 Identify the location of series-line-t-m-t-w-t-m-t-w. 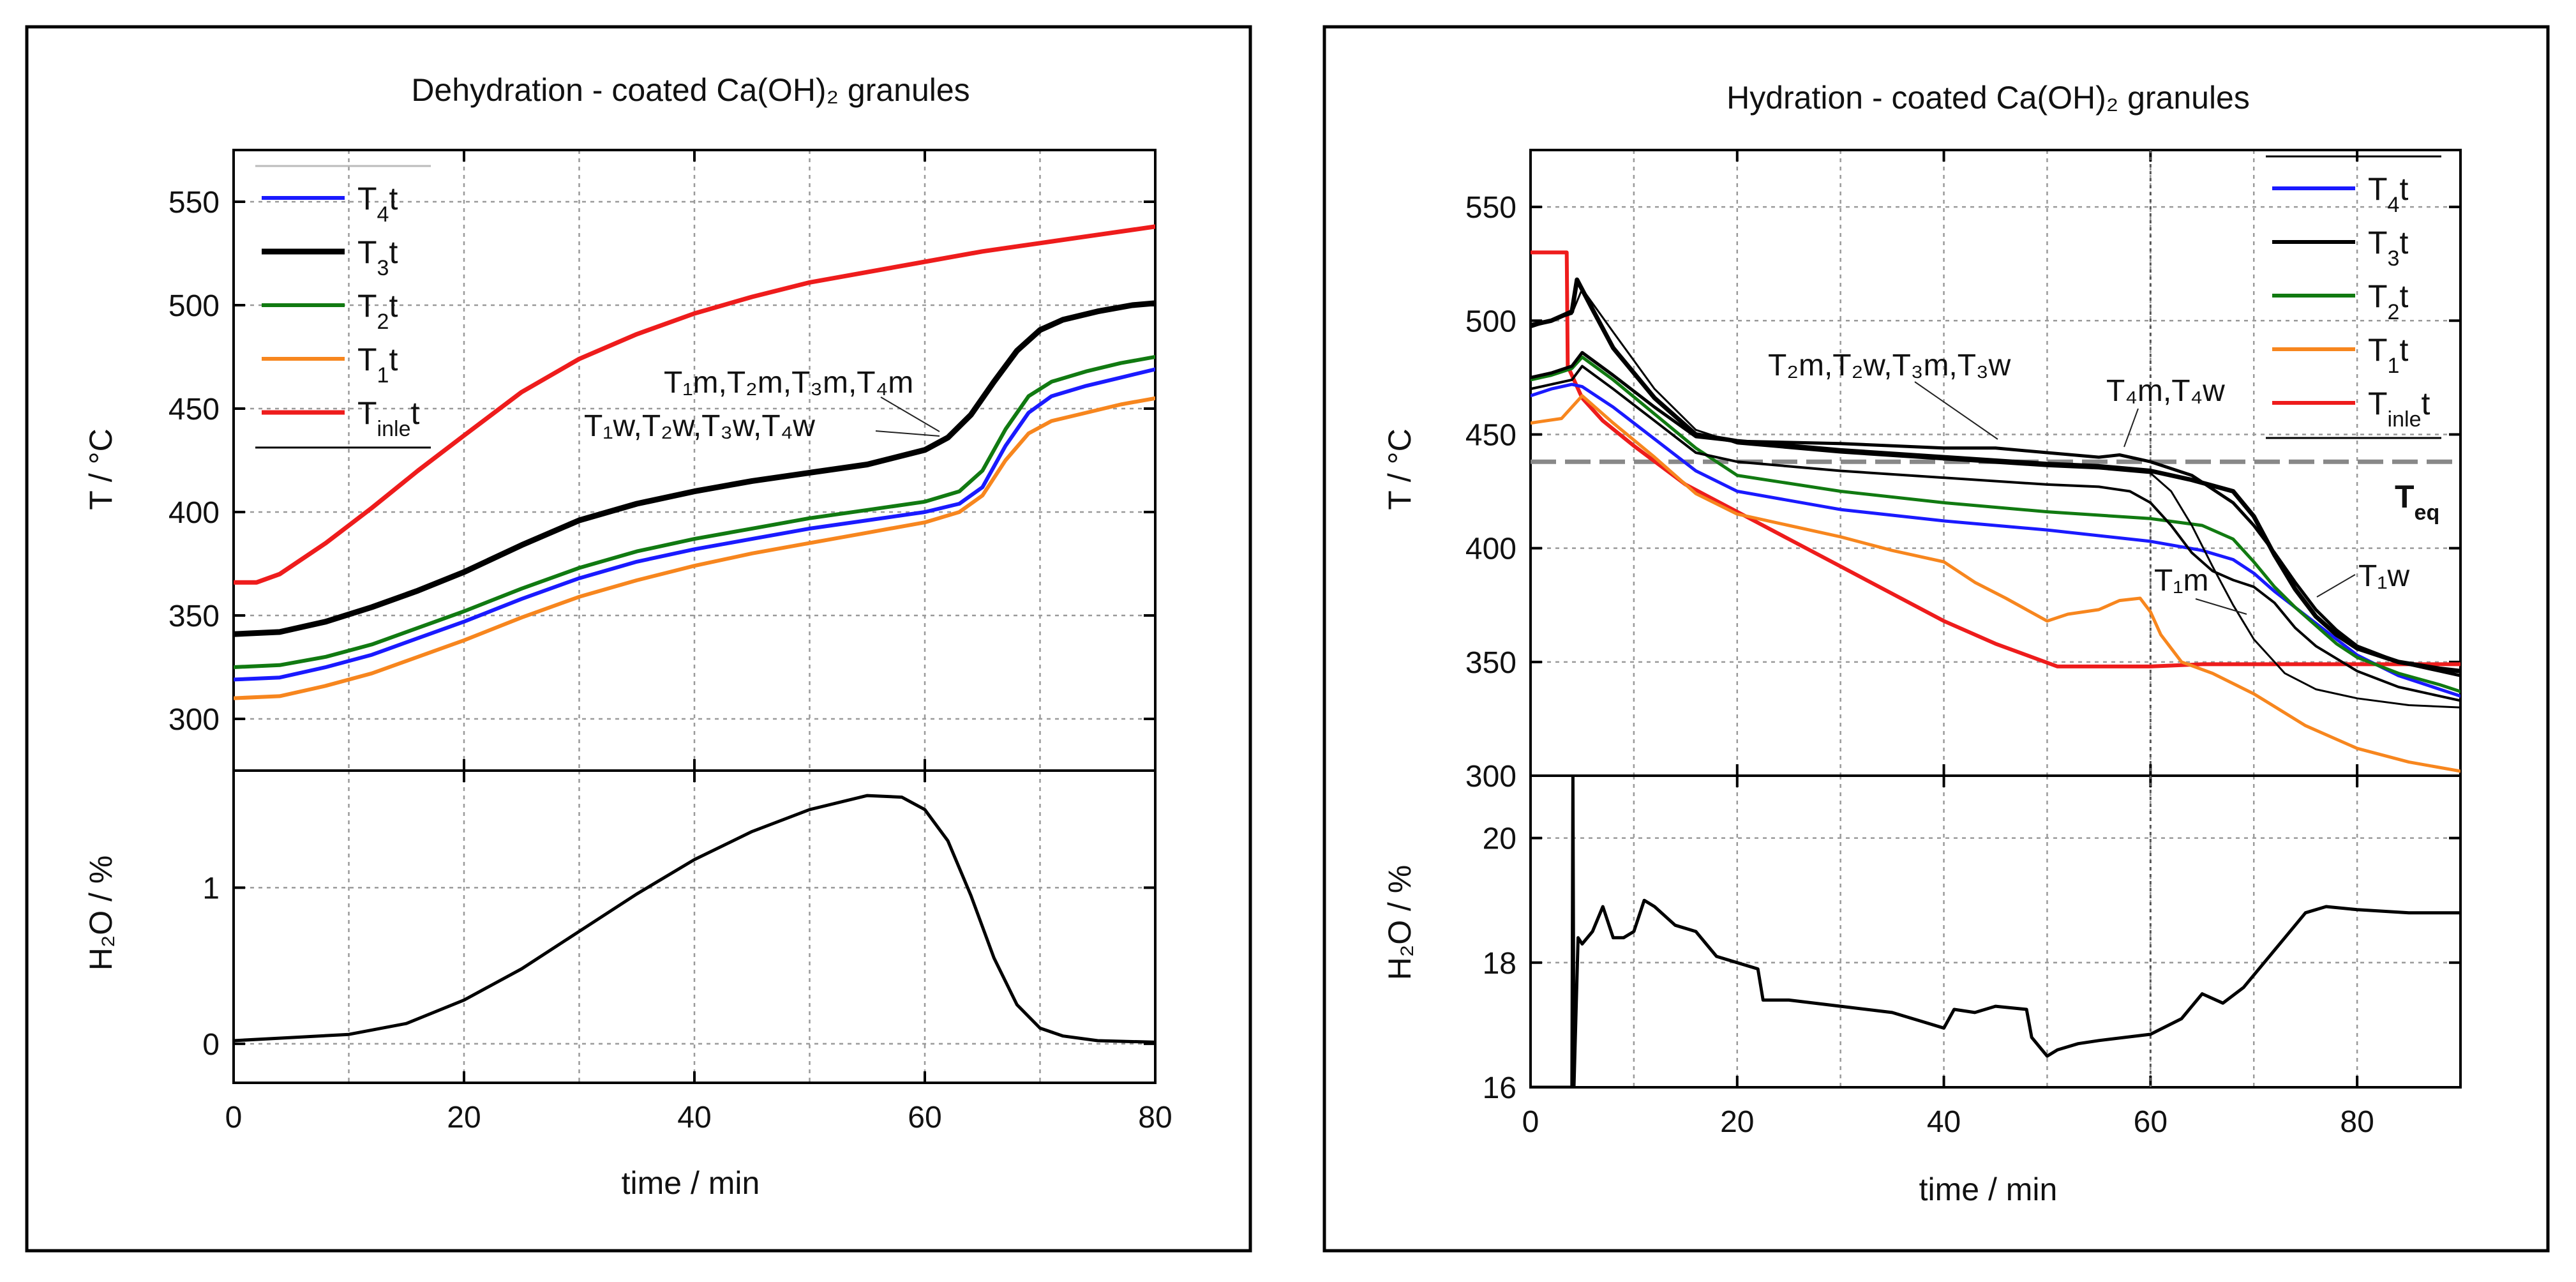
(1995, 475).